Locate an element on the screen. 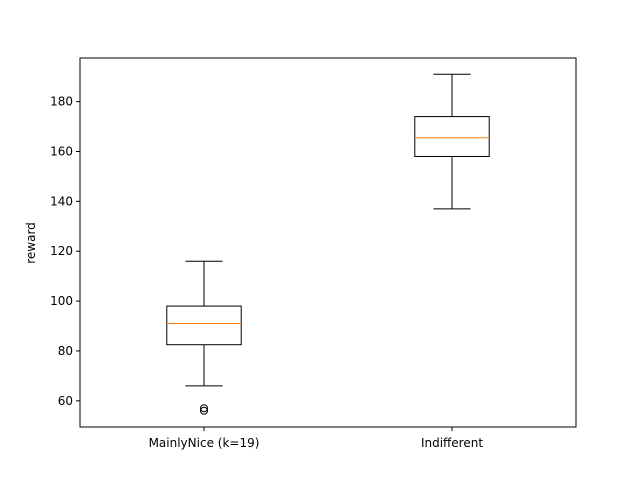 This screenshot has height=480, width=640. y-tick-label: 160 is located at coordinates (61, 151).